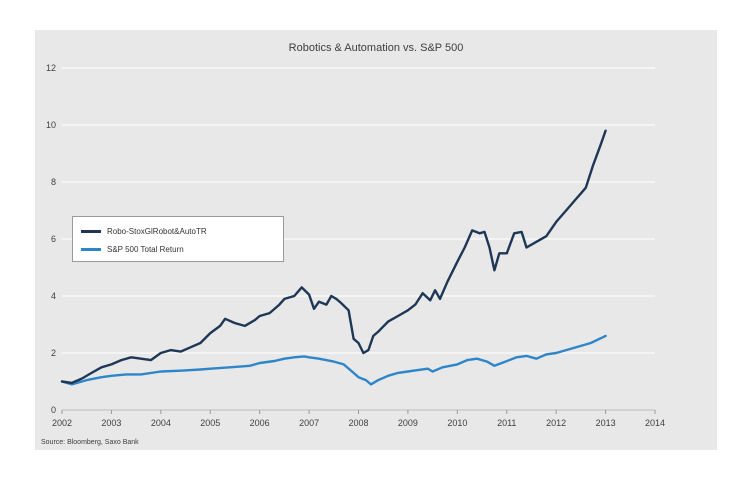 This screenshot has width=752, height=488. I want to click on x-tick-label: 2003, so click(111, 423).